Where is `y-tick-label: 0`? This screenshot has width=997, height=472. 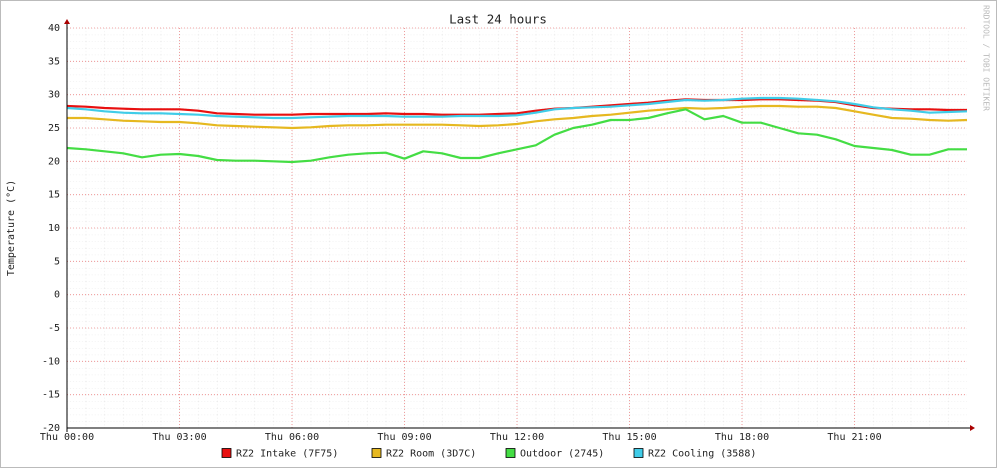 y-tick-label: 0 is located at coordinates (57, 295).